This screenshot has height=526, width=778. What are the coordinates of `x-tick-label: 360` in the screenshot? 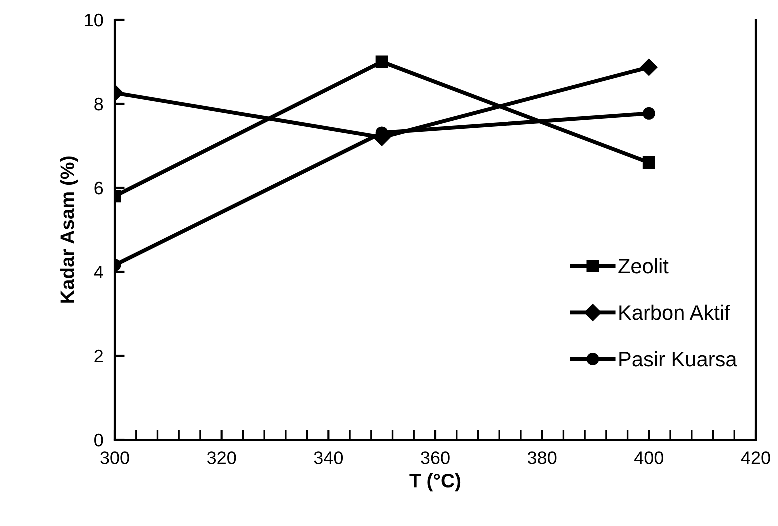 It's located at (435, 458).